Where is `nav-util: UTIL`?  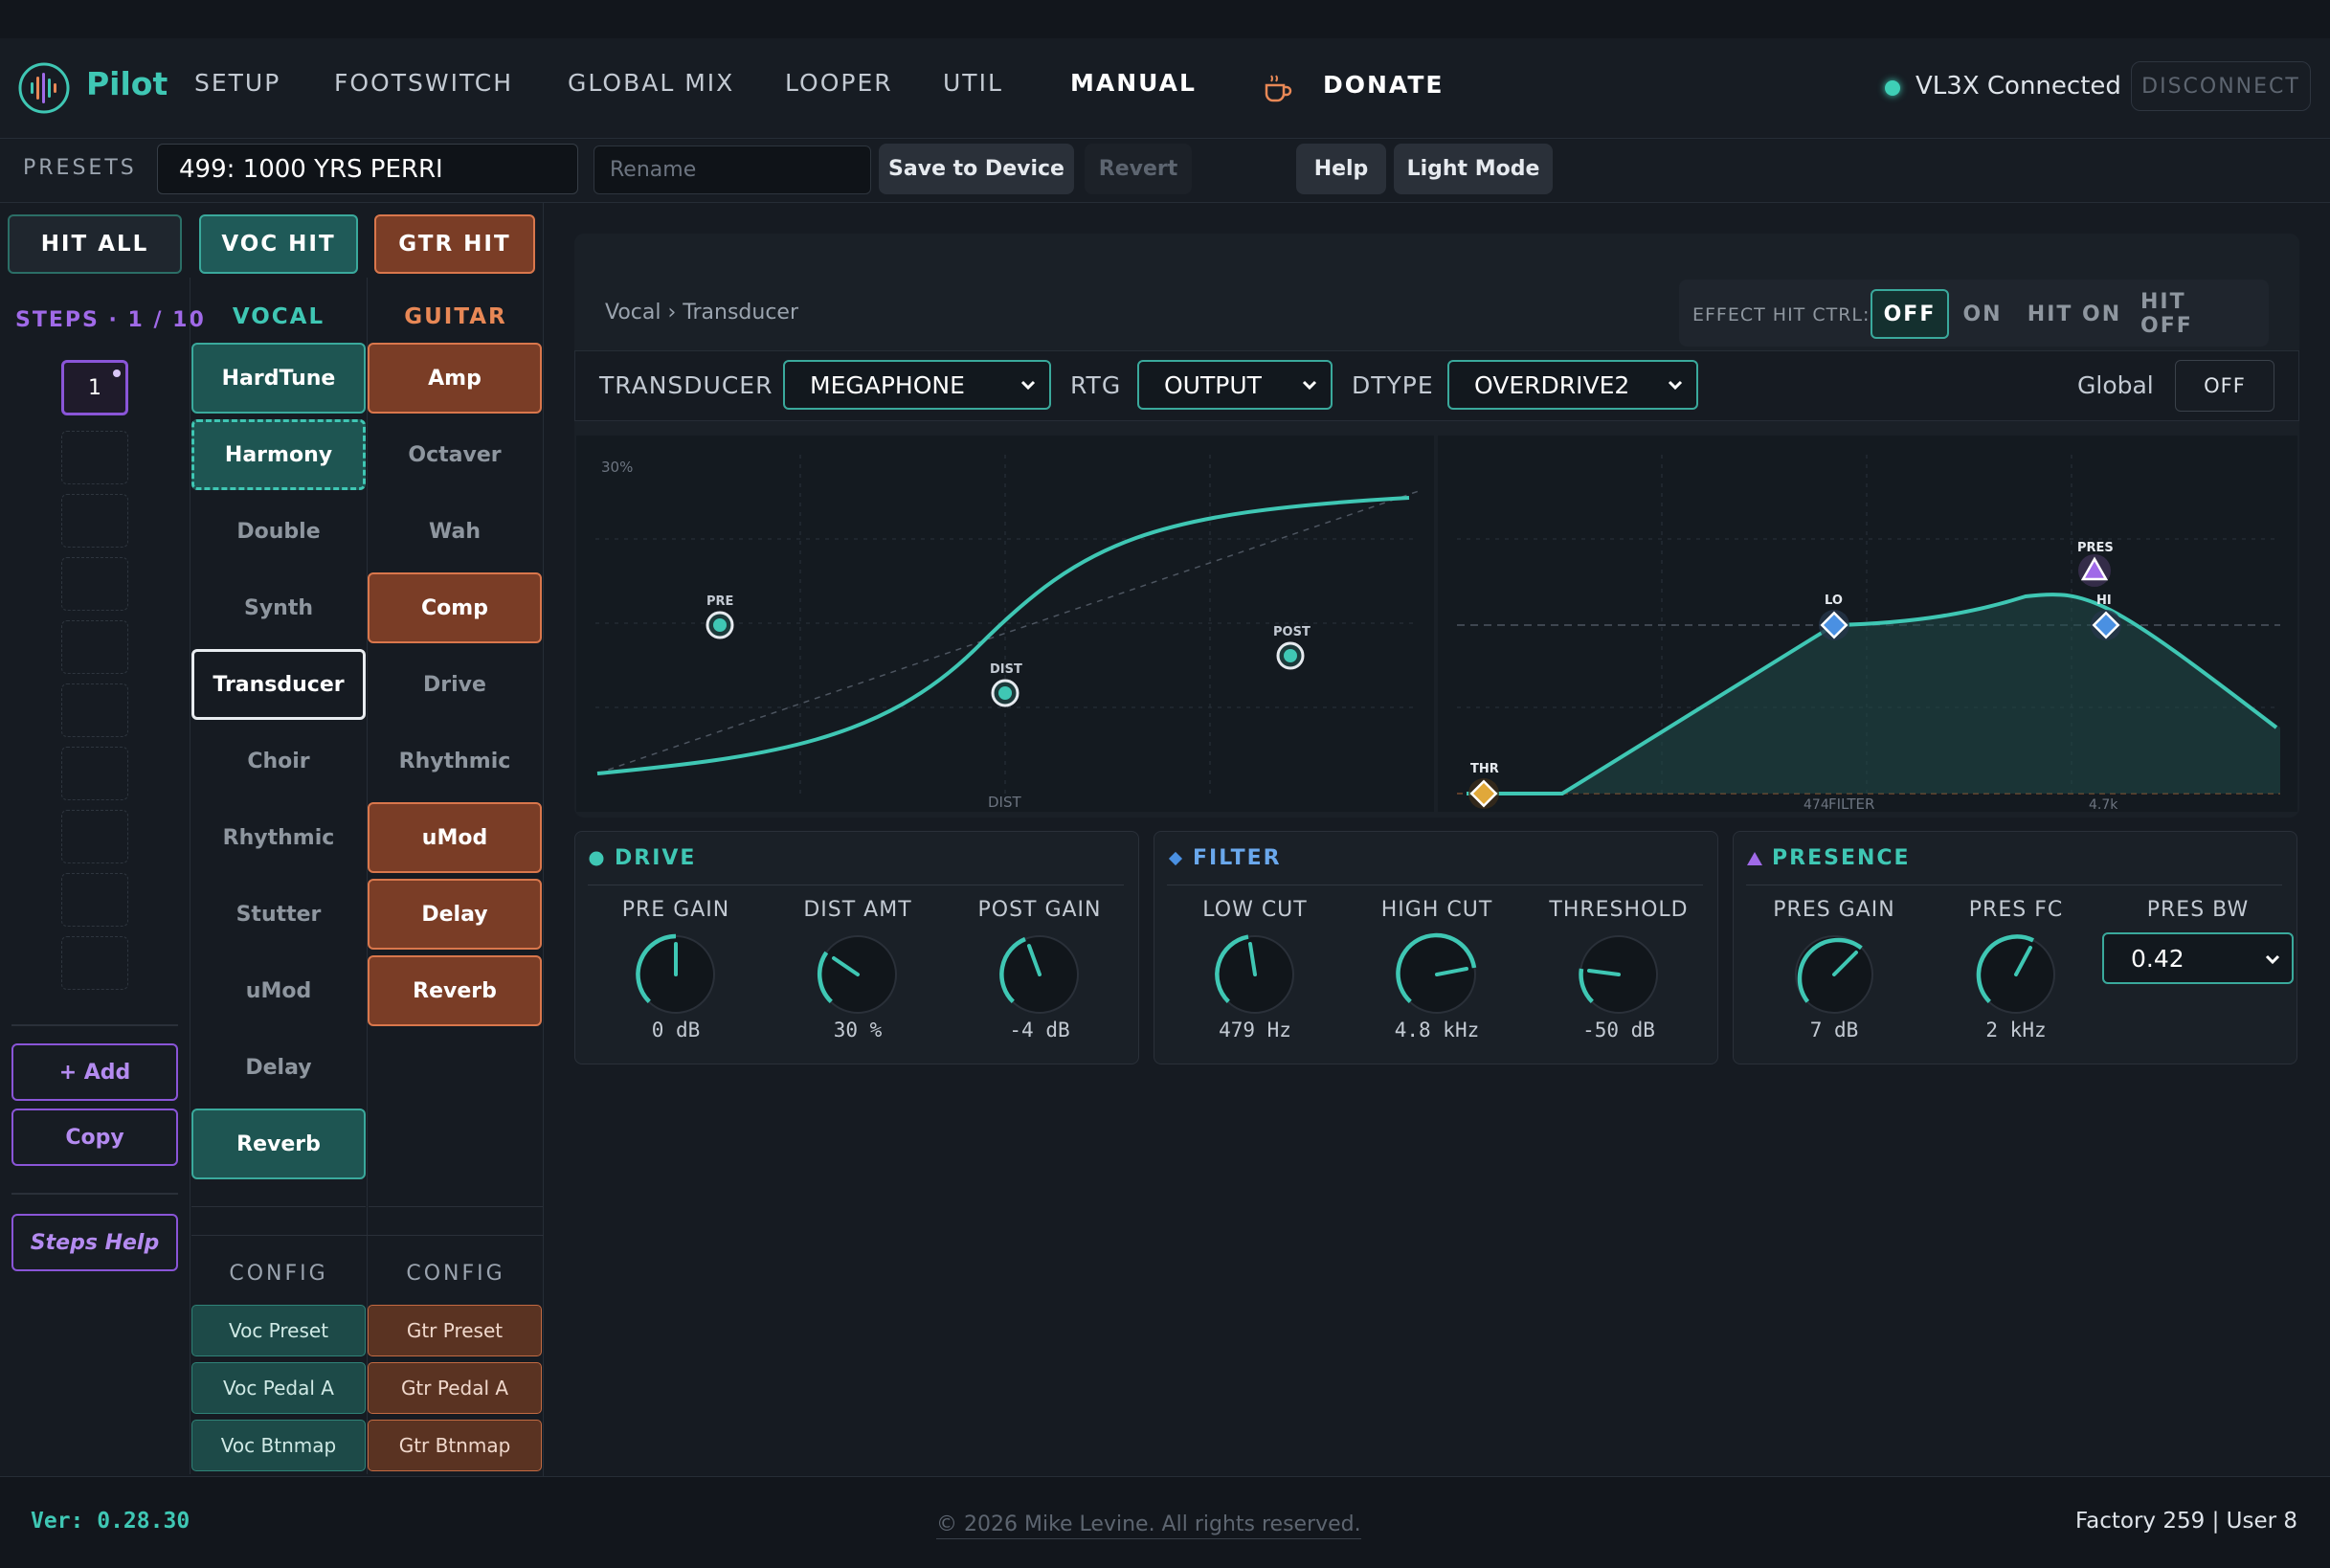
nav-util: UTIL is located at coordinates (973, 83).